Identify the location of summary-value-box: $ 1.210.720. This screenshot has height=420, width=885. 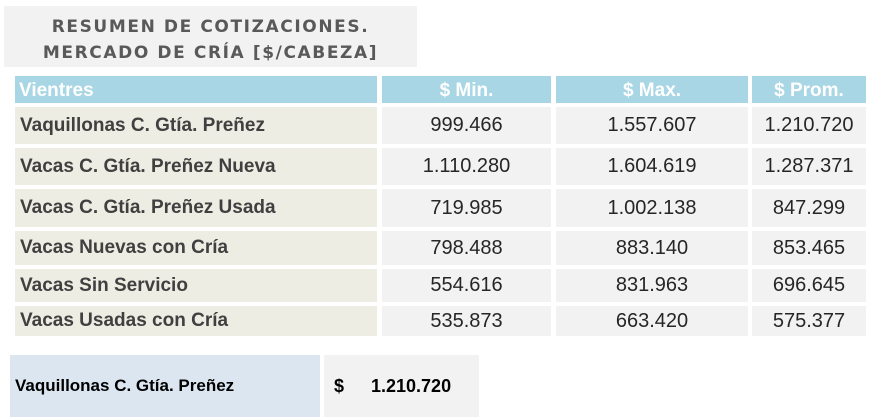
(401, 386).